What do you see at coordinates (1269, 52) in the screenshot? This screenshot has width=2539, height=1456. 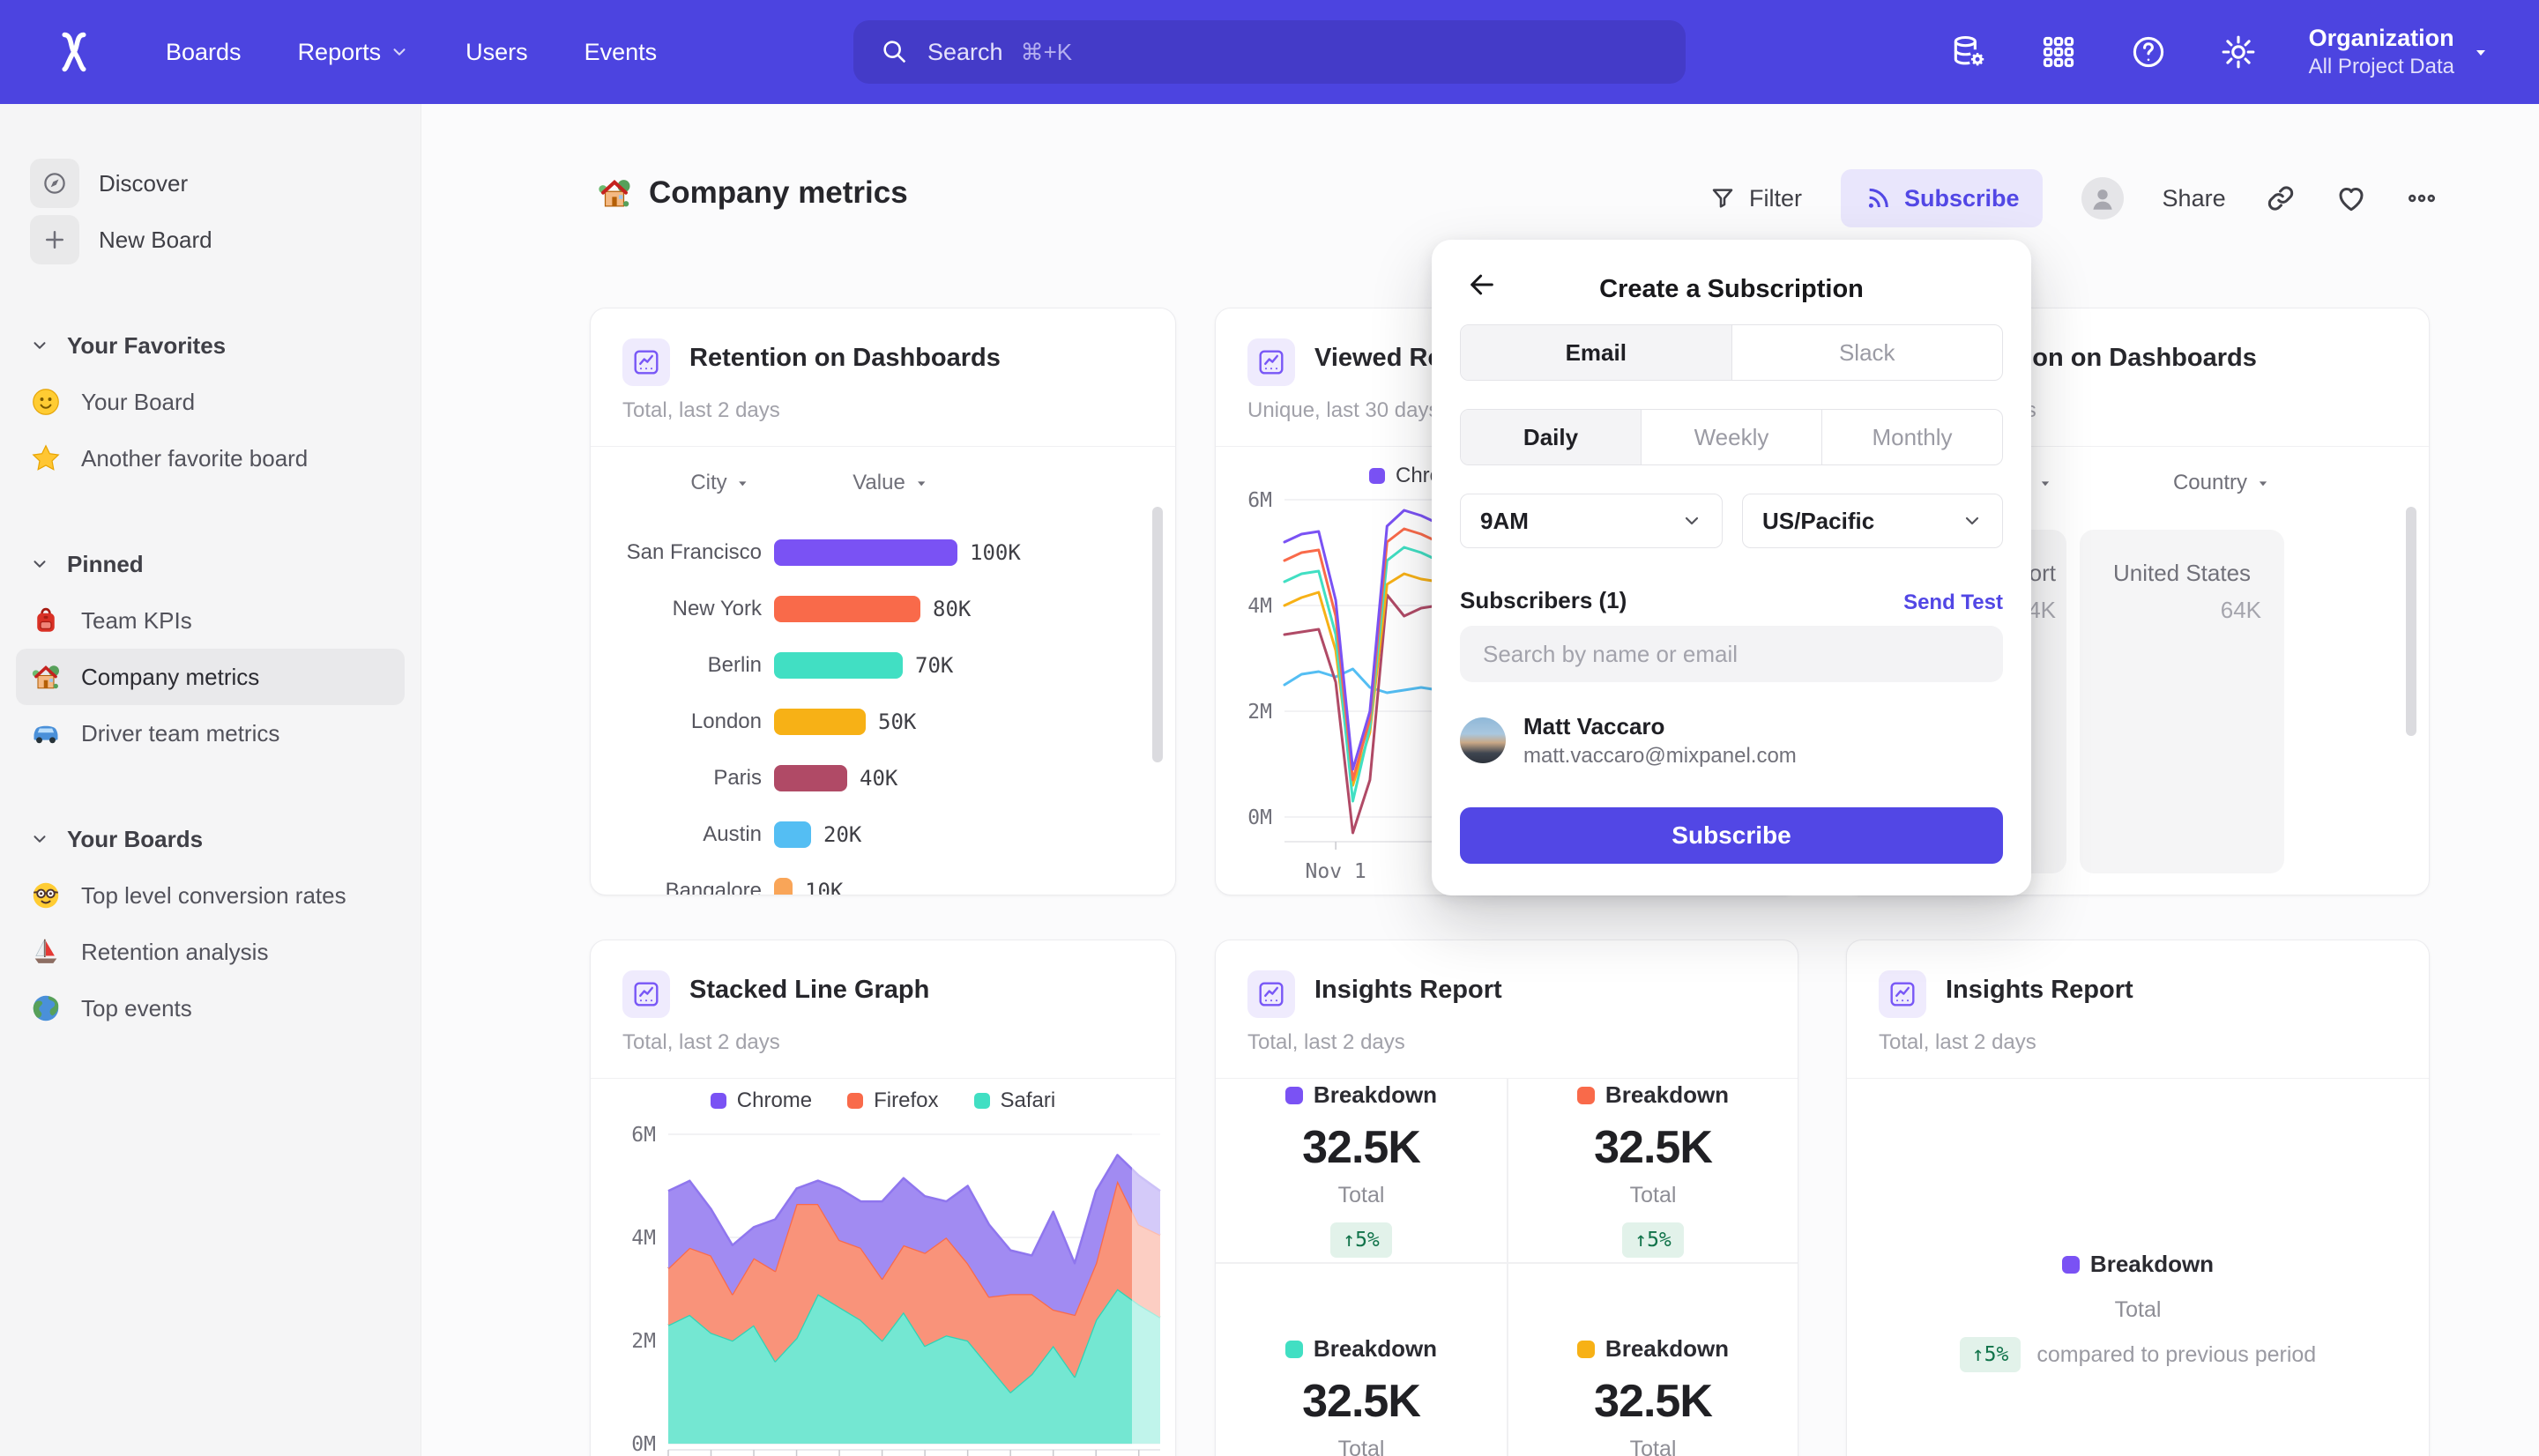 I see `global-search-bar: Search ⌘+K` at bounding box center [1269, 52].